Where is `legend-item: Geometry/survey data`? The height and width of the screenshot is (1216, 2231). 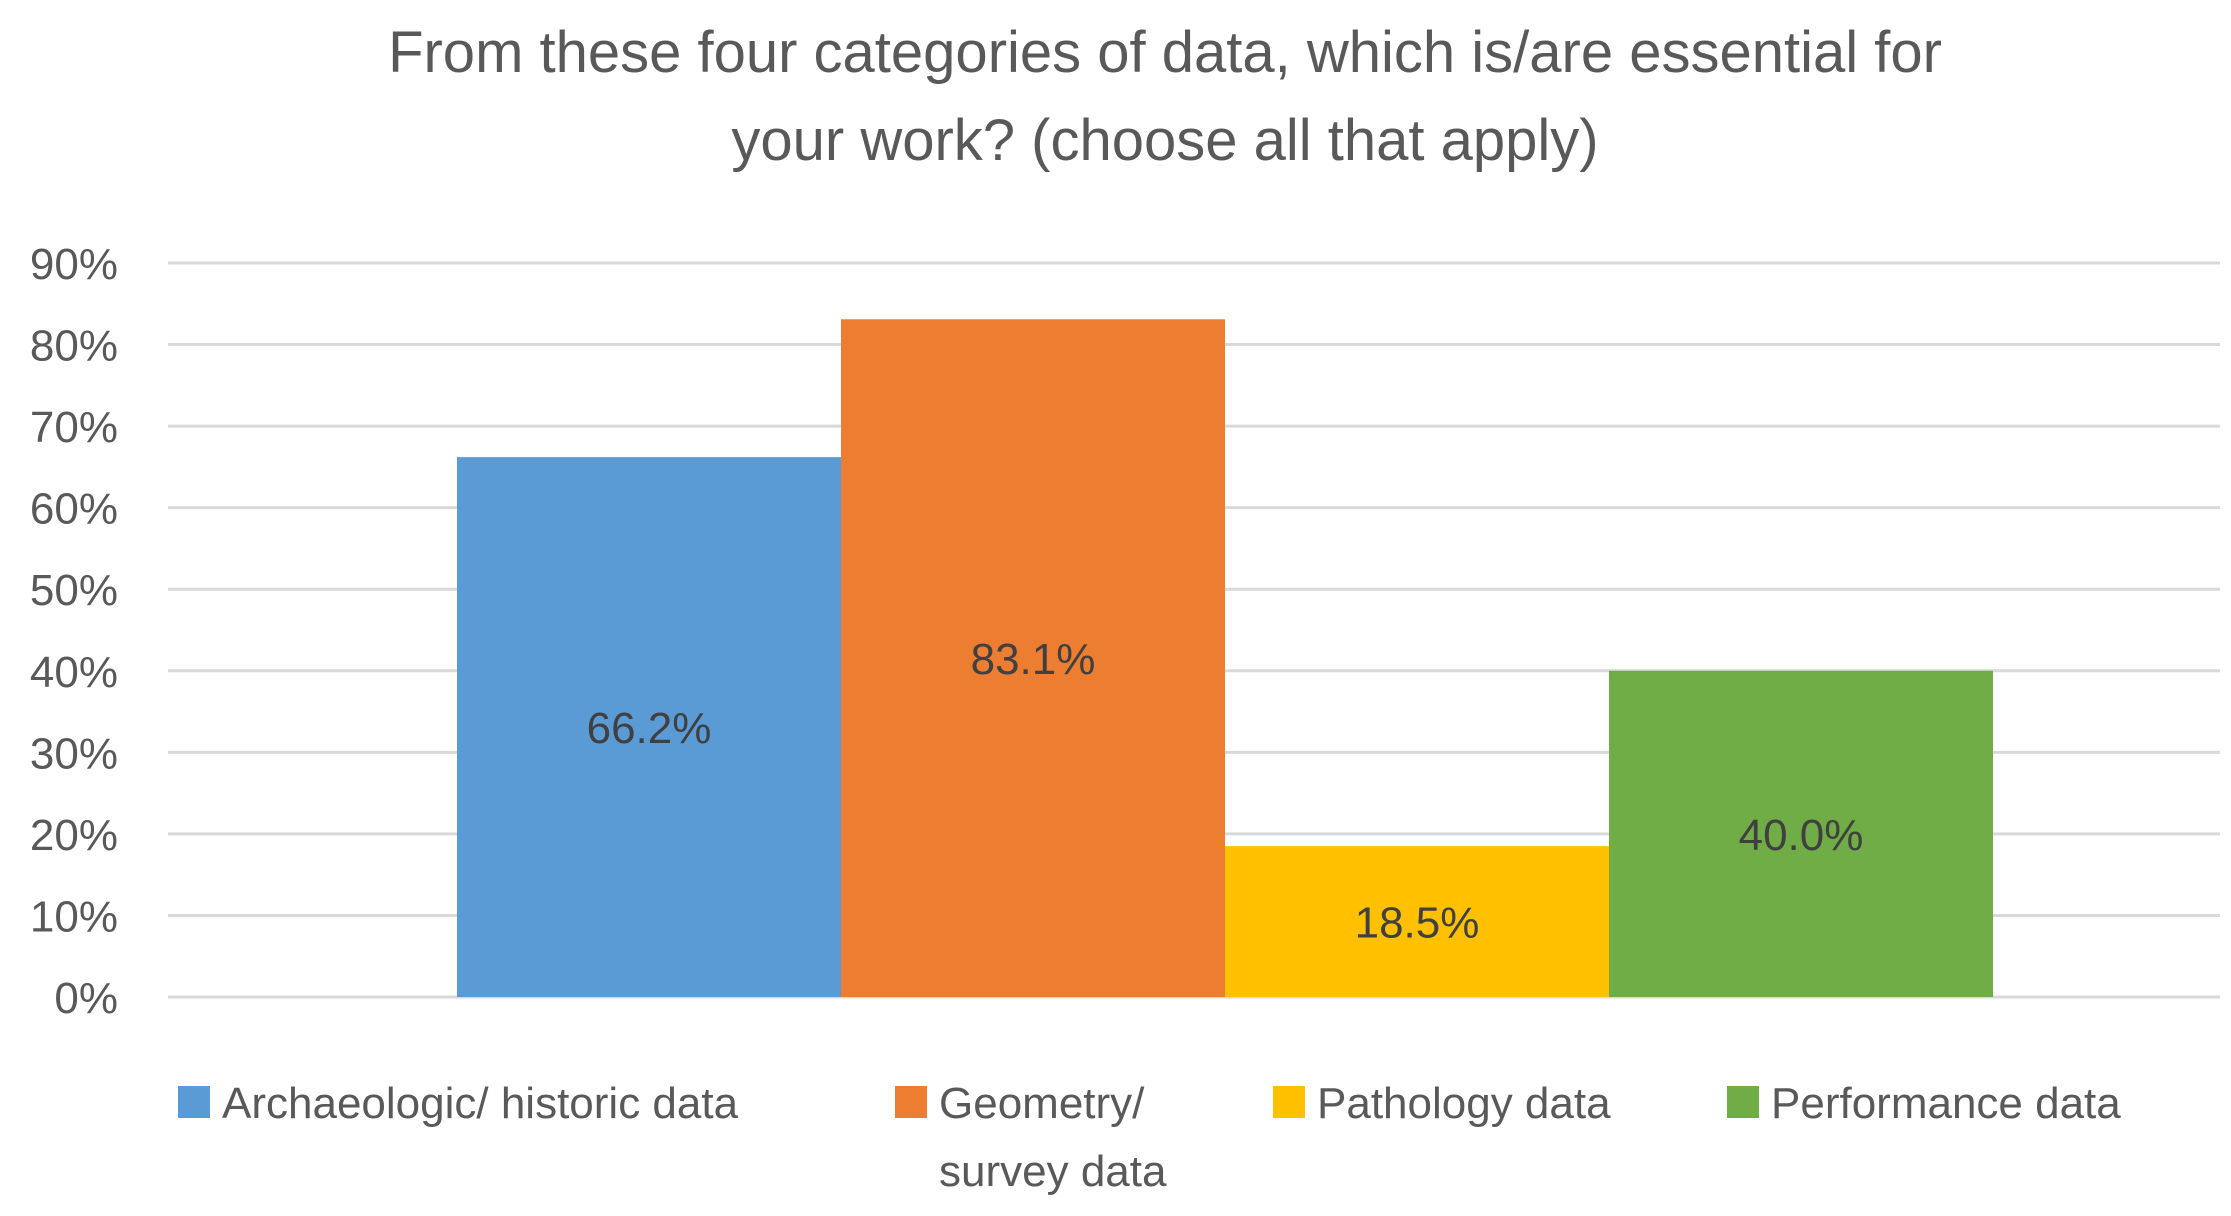
legend-item: Geometry/survey data is located at coordinates (1031, 1137).